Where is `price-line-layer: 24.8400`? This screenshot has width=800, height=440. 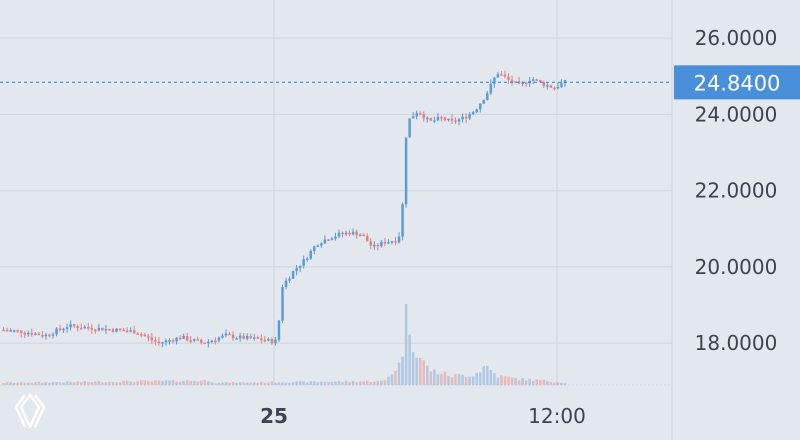 price-line-layer: 24.8400 is located at coordinates (400, 82).